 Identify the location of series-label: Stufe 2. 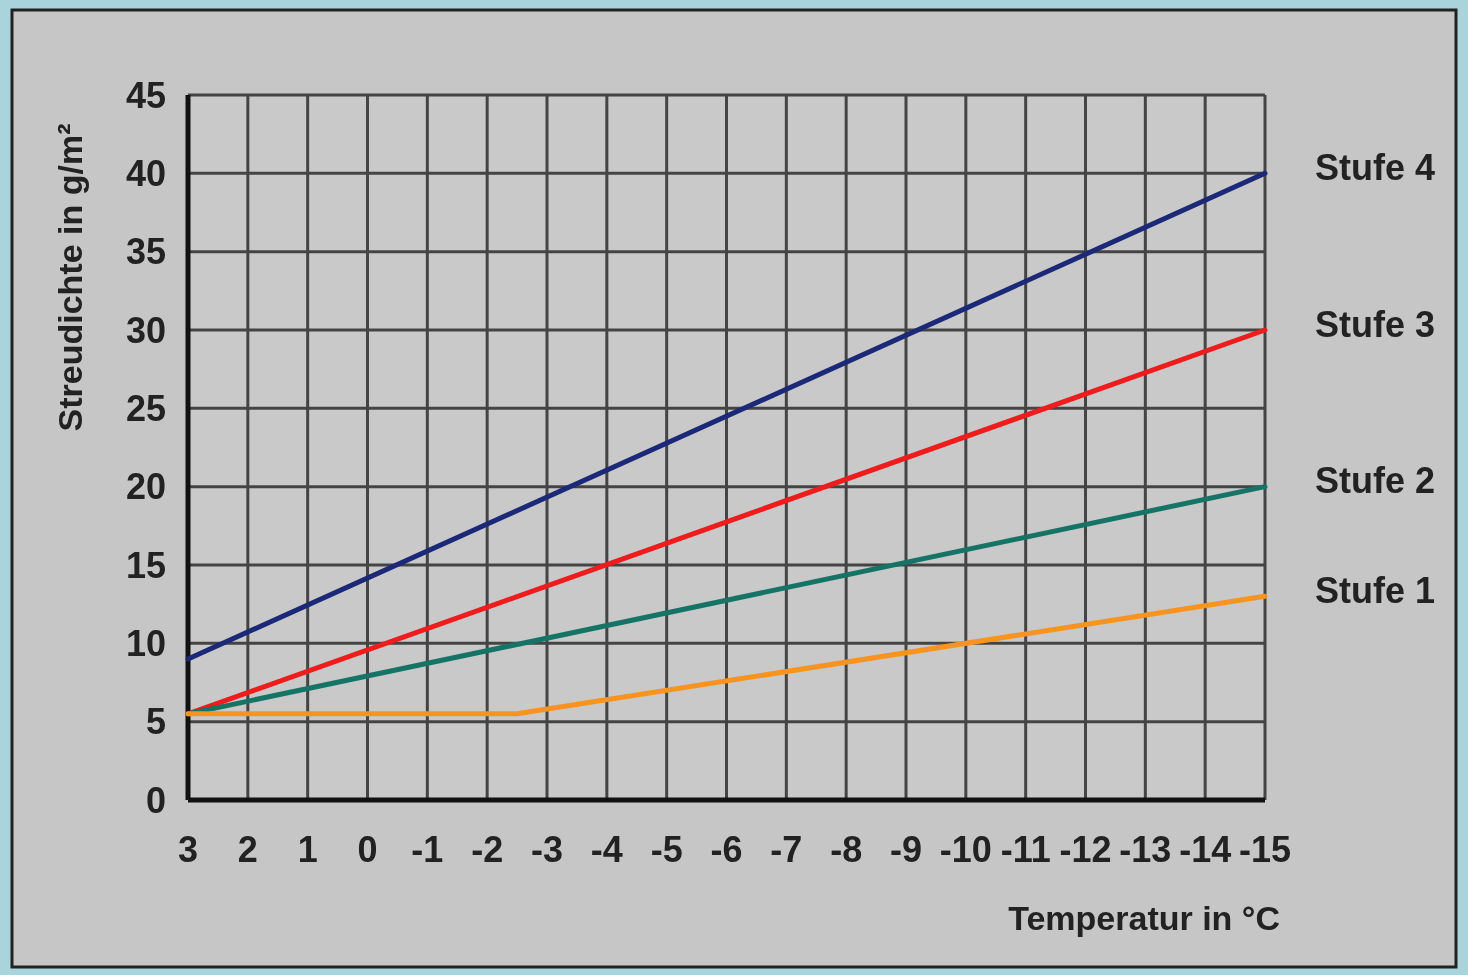
(1375, 481).